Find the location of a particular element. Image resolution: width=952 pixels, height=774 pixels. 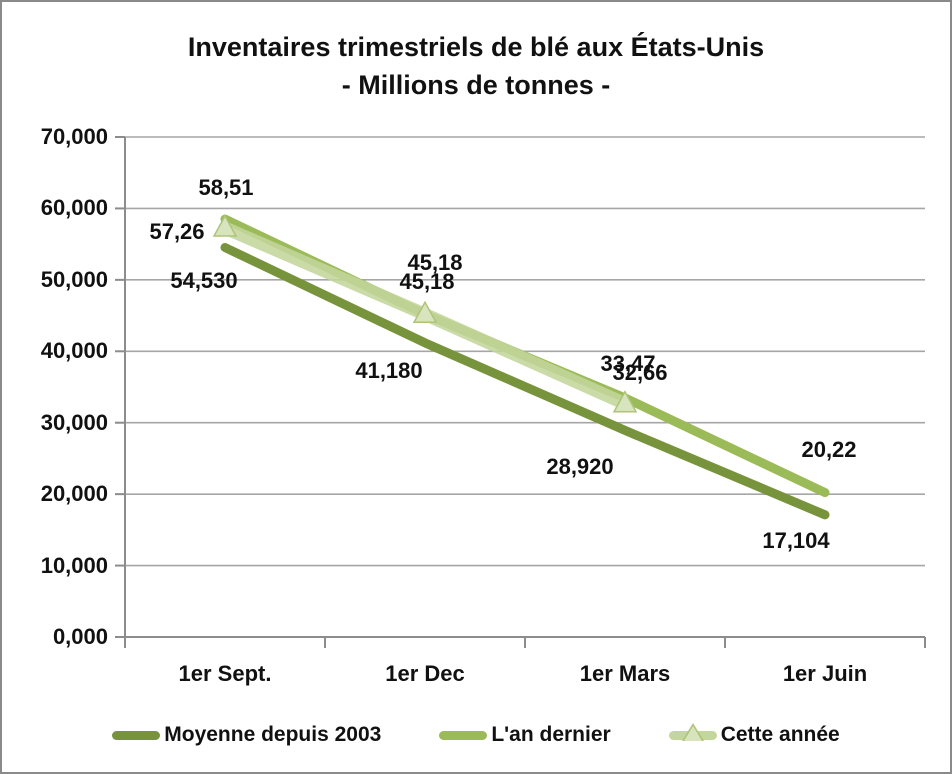

legend-item-l-an-dernier: L'an dernier is located at coordinates (525, 735).